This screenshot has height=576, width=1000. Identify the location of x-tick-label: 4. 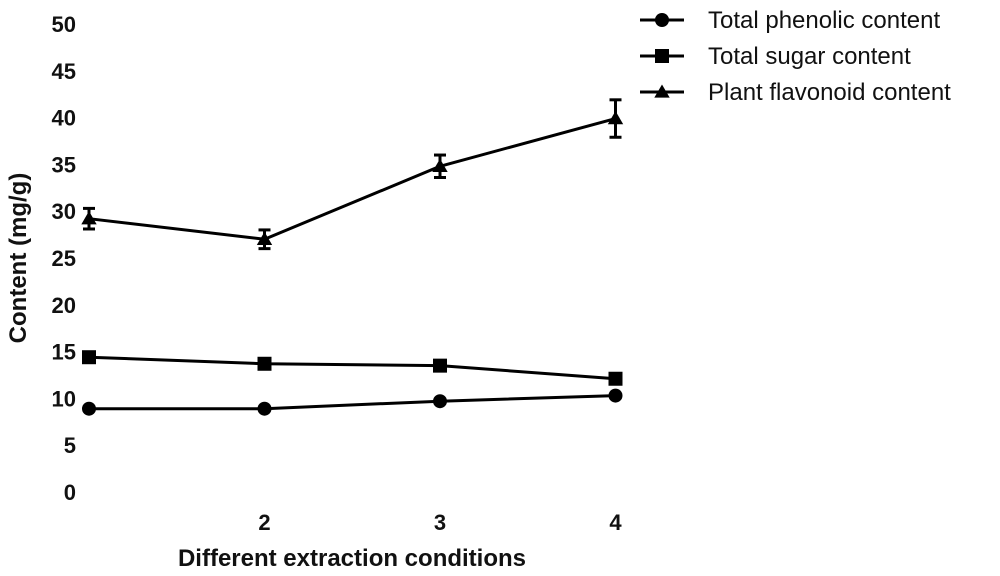
(615, 522).